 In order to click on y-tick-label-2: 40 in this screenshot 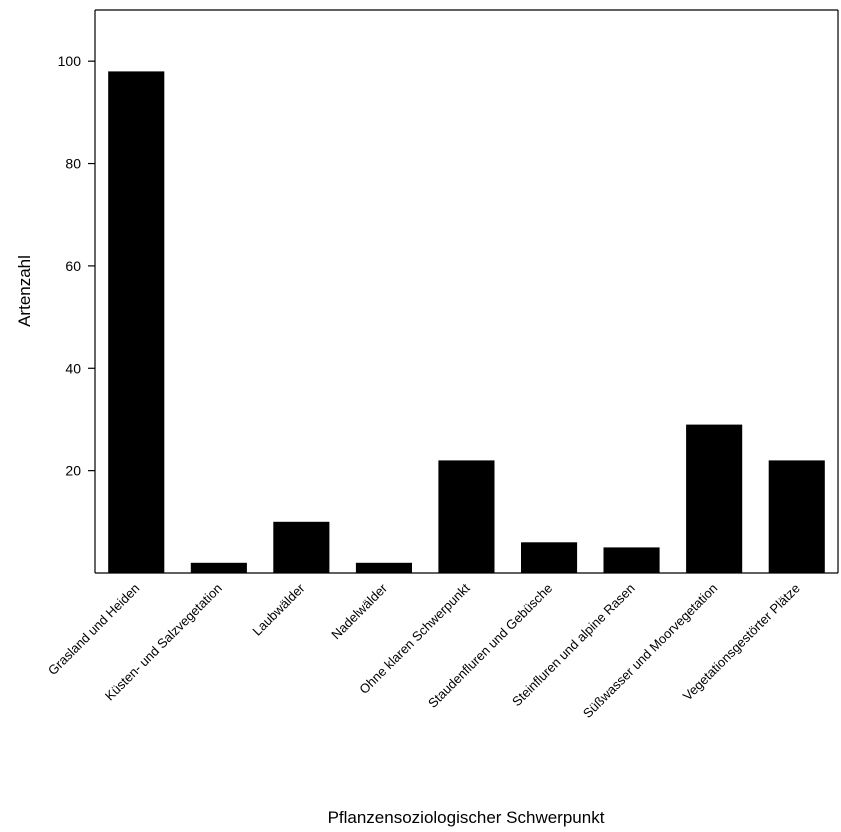, I will do `click(73, 368)`.